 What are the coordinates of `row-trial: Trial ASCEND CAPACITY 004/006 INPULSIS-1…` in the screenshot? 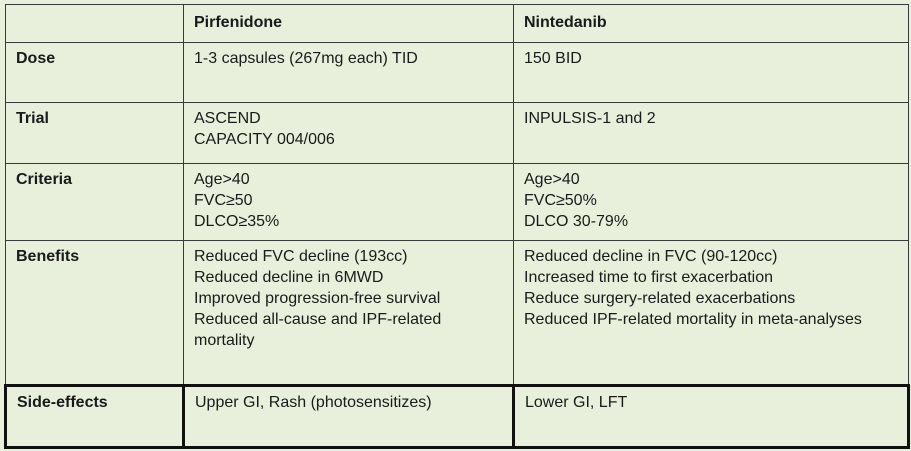 It's located at (457, 133).